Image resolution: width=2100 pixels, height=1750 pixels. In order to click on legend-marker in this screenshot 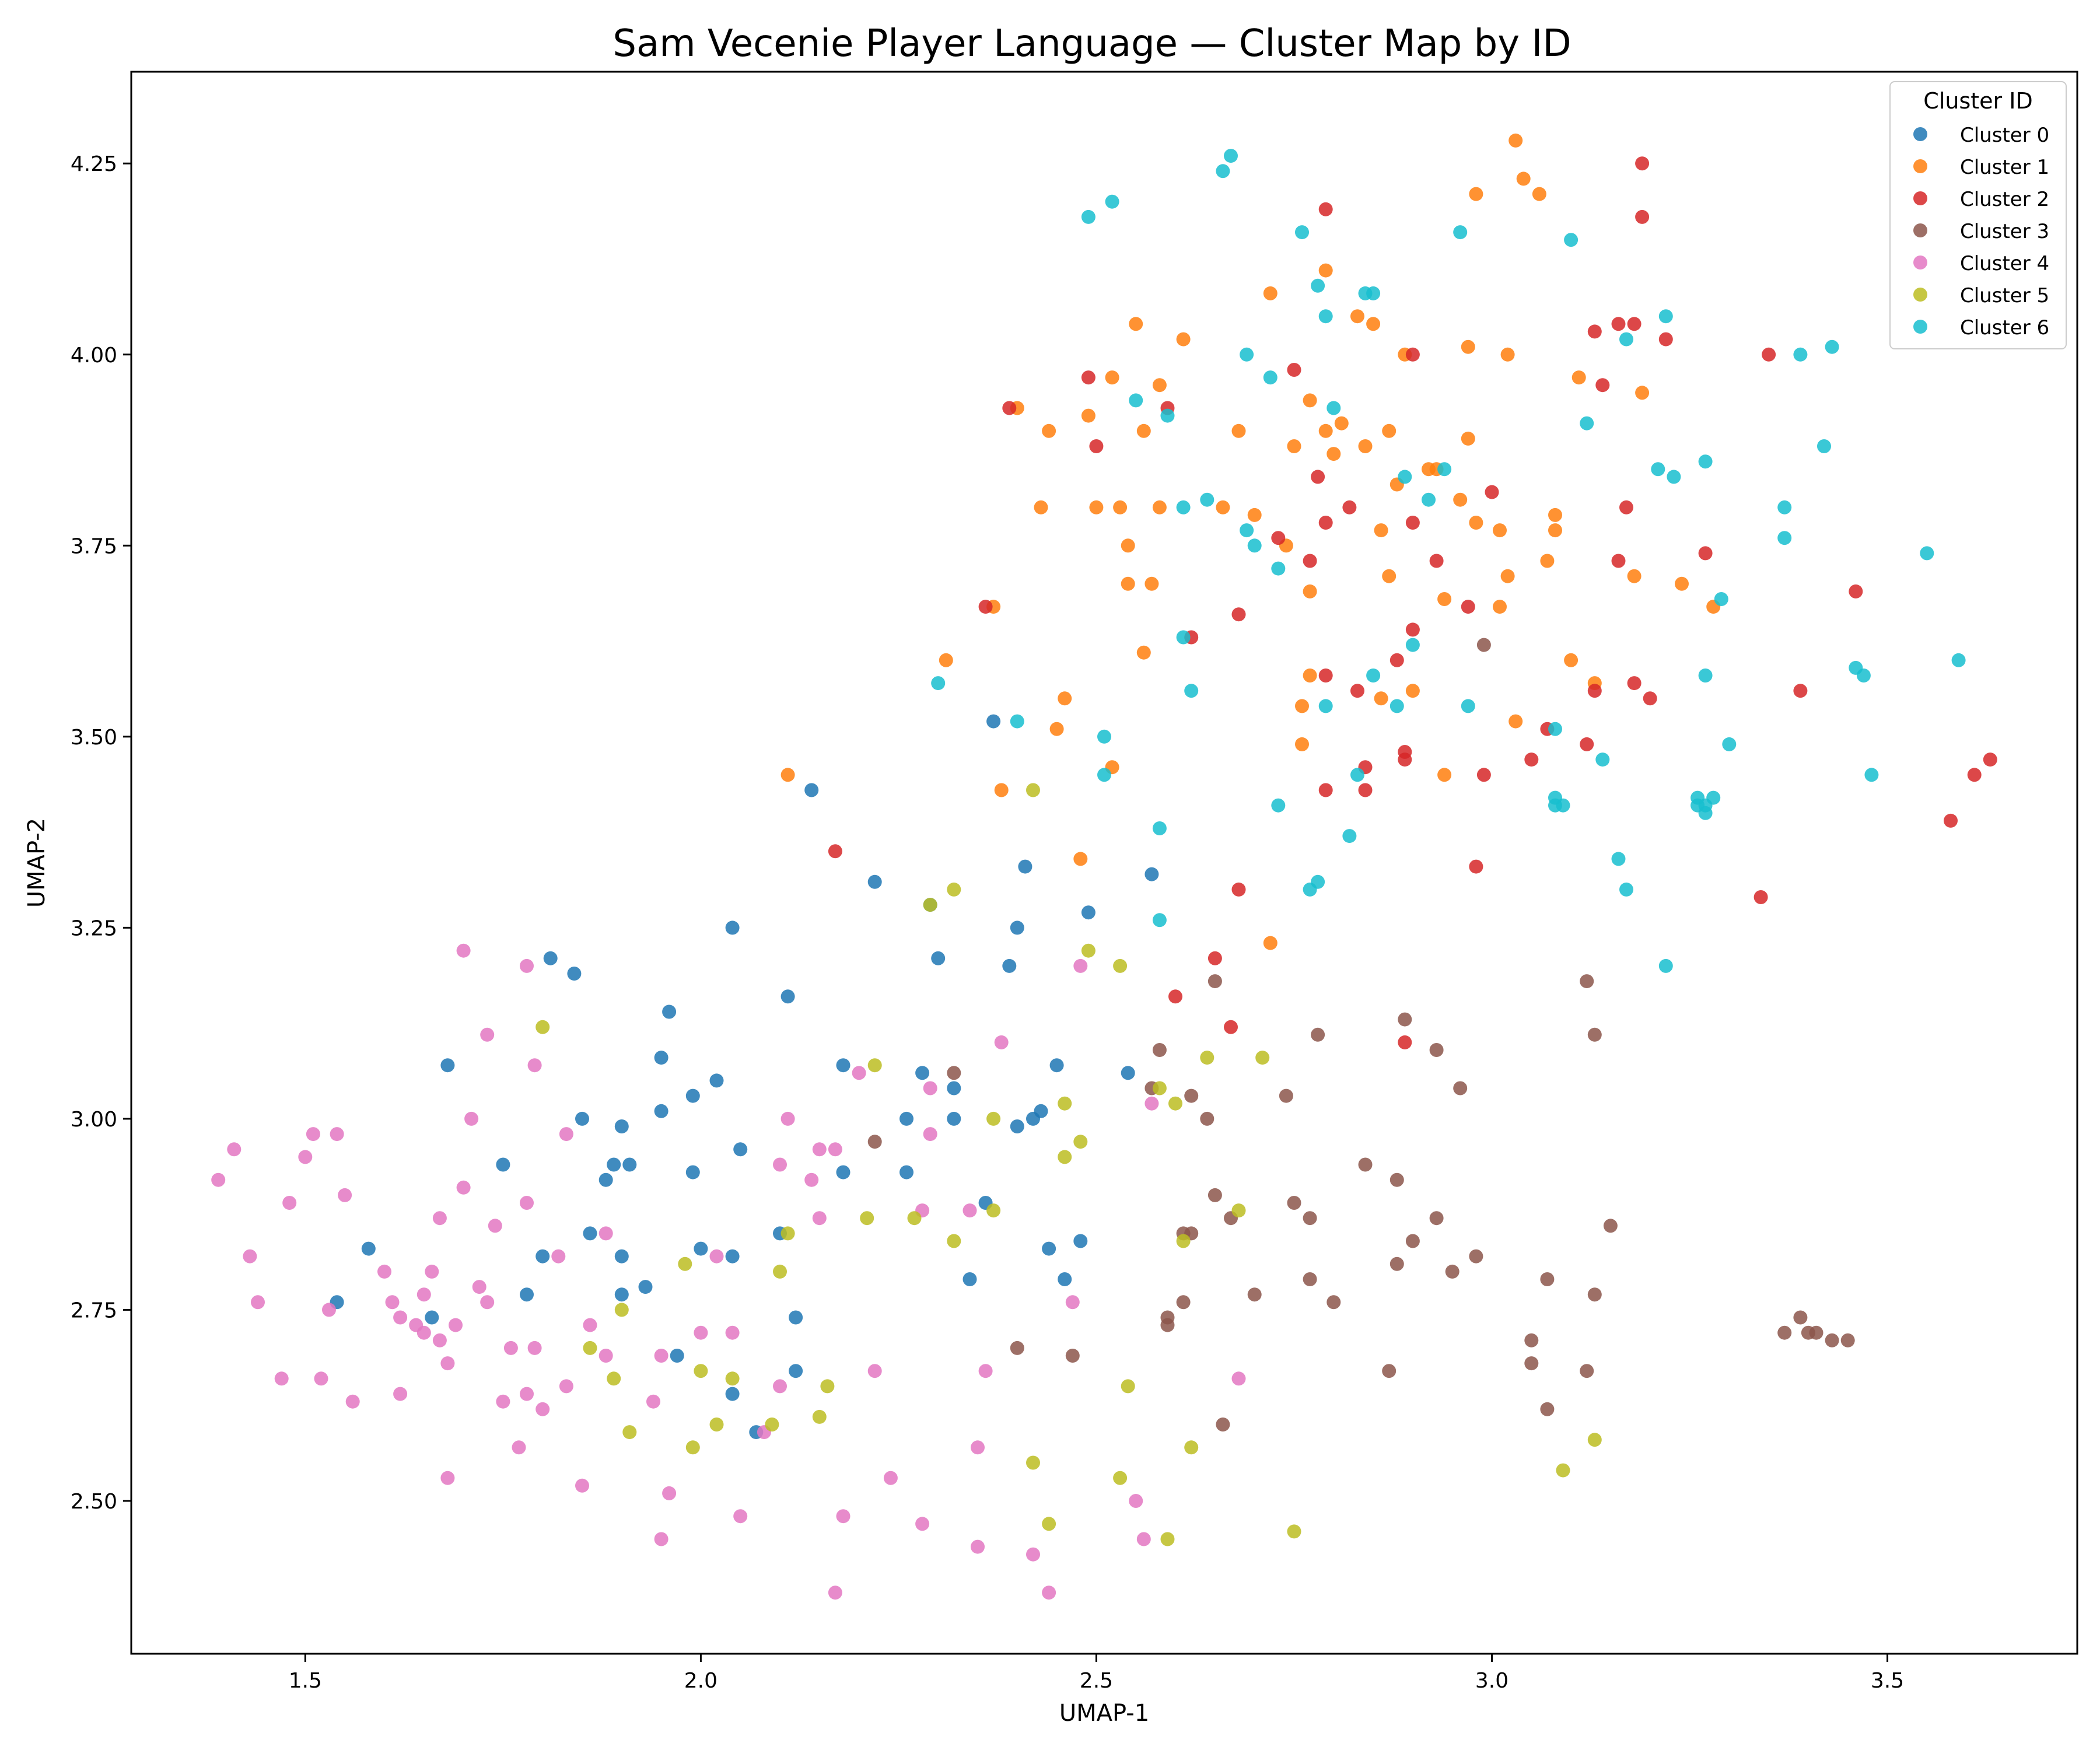, I will do `click(1920, 166)`.